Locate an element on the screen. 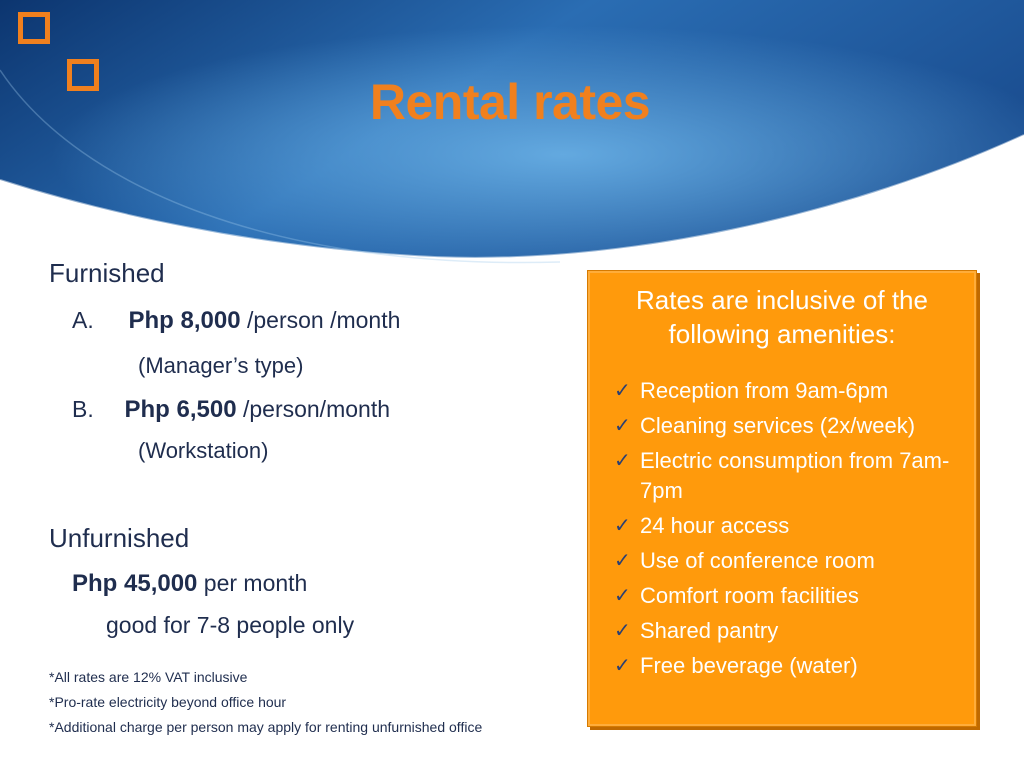 The width and height of the screenshot is (1024, 768). amenity-label: Comfort room facilities is located at coordinates (749, 595).